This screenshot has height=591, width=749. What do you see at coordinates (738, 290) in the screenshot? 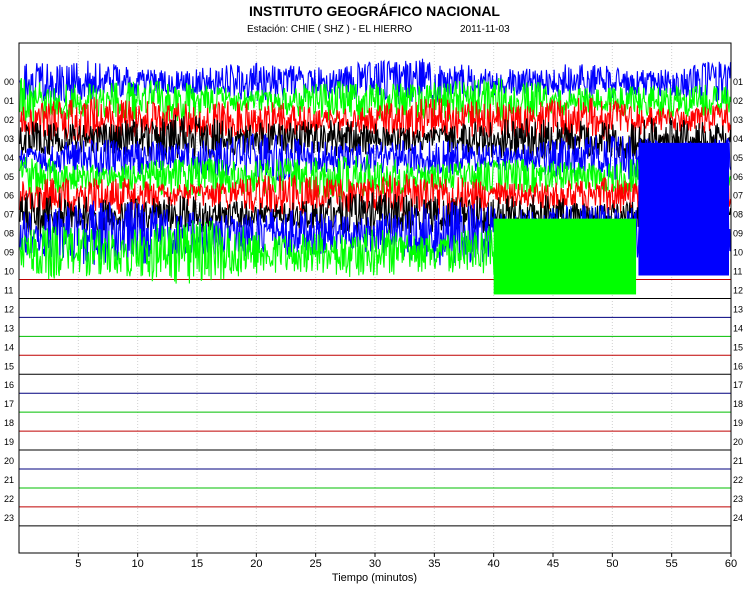
I see `row-label-right: 12` at bounding box center [738, 290].